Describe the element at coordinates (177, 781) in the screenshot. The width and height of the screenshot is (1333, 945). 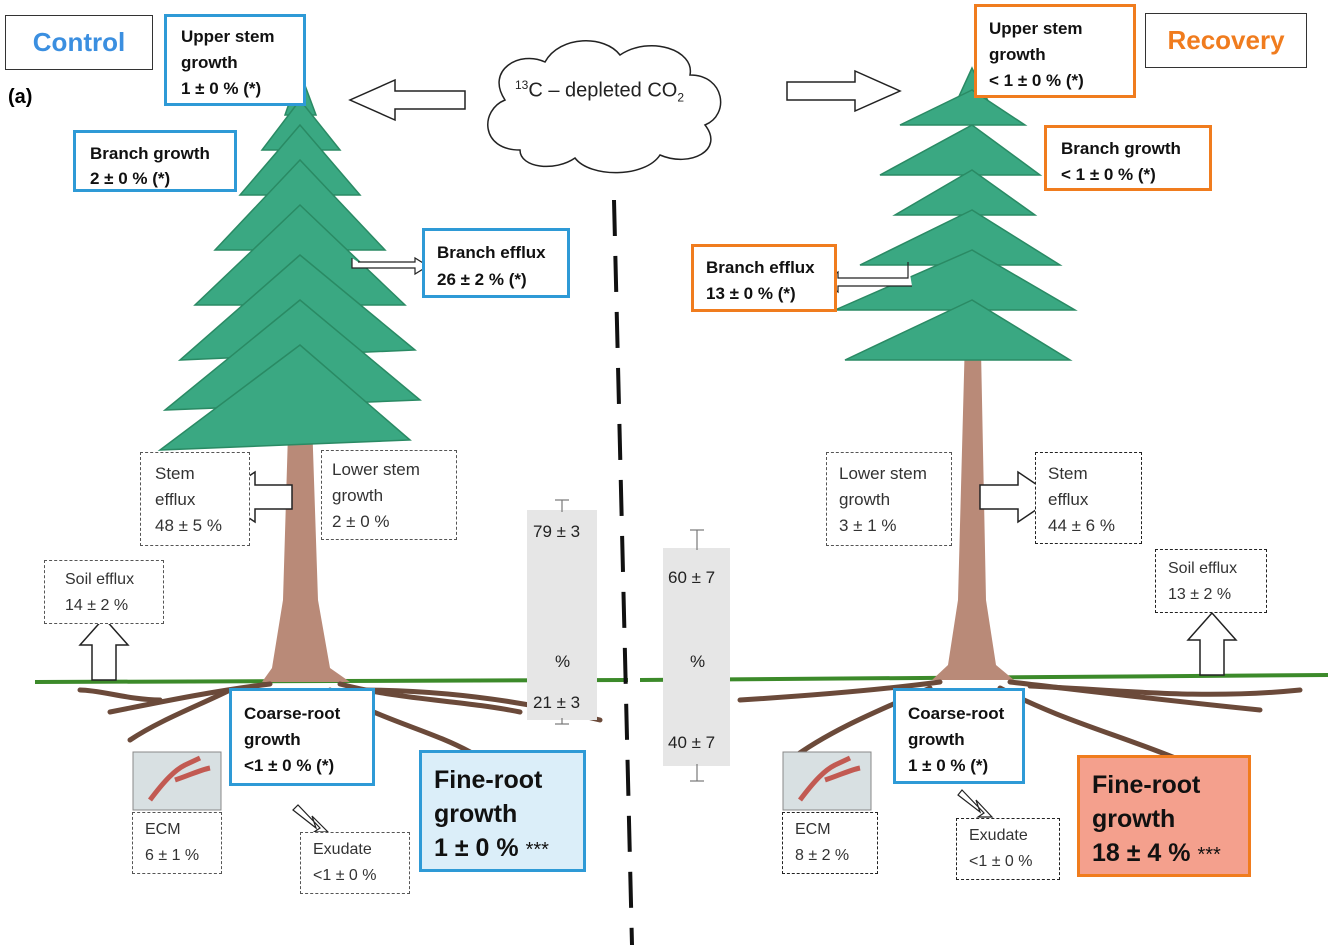
I see `left-ecm-image` at that location.